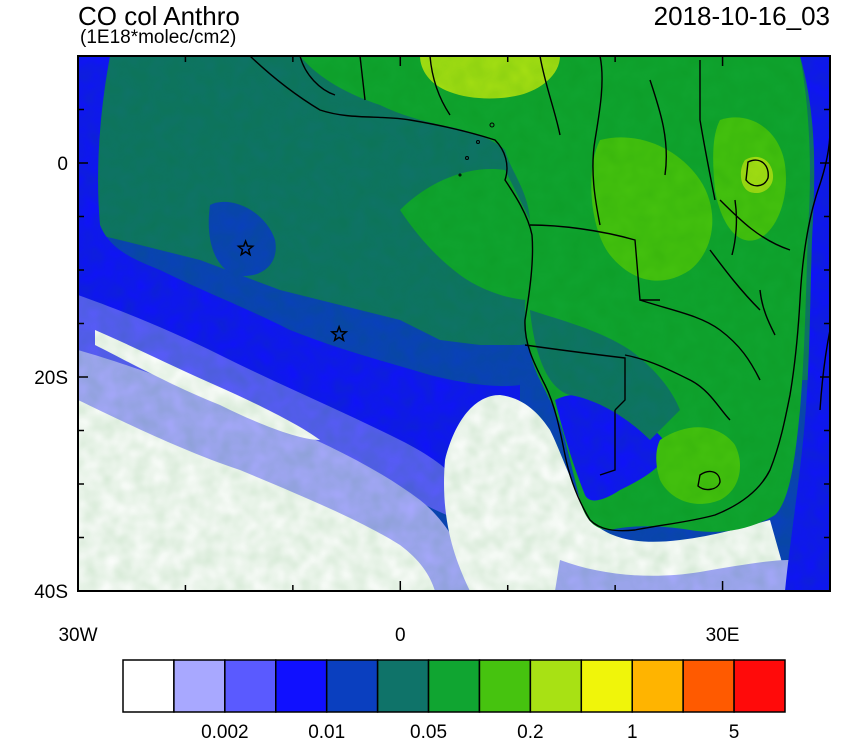 This screenshot has height=747, width=850. I want to click on plot-date: 2018-10-16_03, so click(741, 16).